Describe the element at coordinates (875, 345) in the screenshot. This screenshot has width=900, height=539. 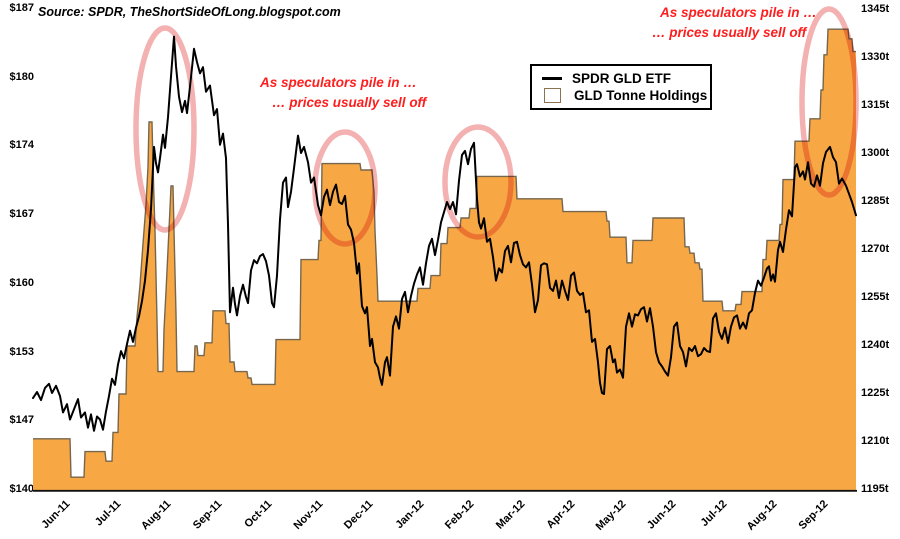
I see `tonnes-axis-label: 1240t` at that location.